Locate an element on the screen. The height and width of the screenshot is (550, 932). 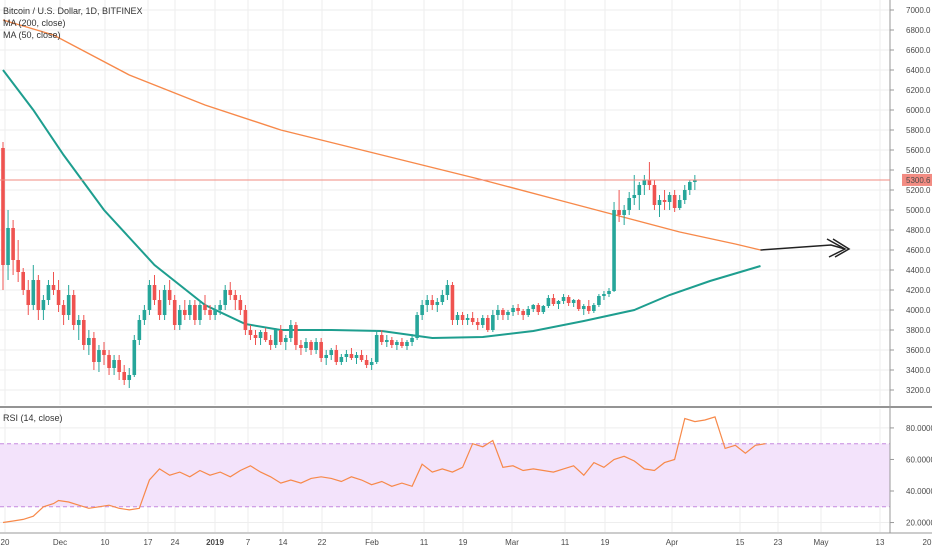
time-tick-label: 24 is located at coordinates (175, 542).